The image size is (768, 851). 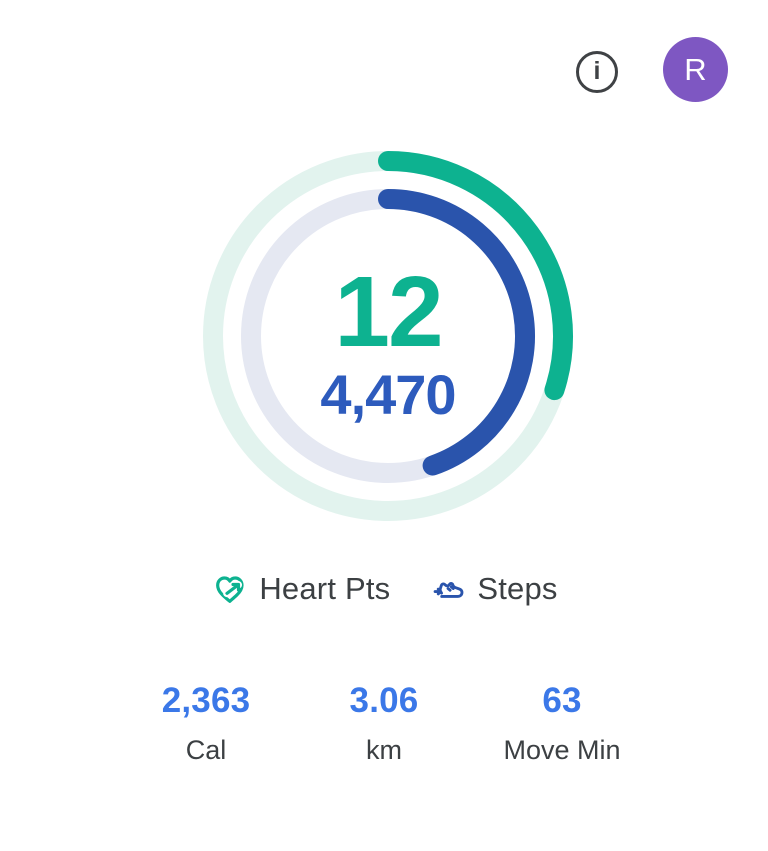 I want to click on legend-item-steps: Steps, so click(x=493, y=589).